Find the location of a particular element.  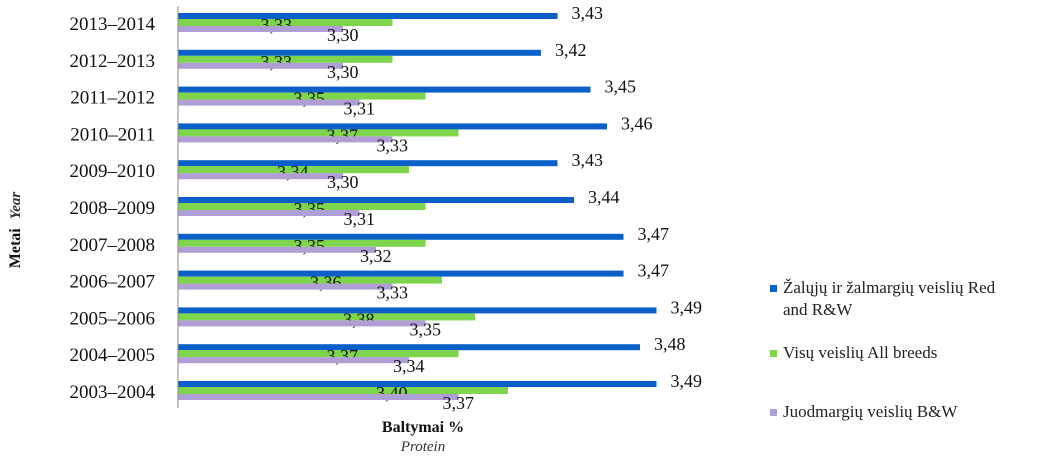

y-tick-label: 2006–2007 is located at coordinates (113, 282).